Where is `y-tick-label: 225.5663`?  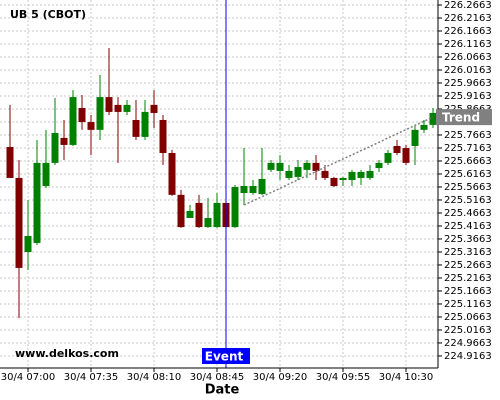 y-tick-label: 225.5663 is located at coordinates (468, 187).